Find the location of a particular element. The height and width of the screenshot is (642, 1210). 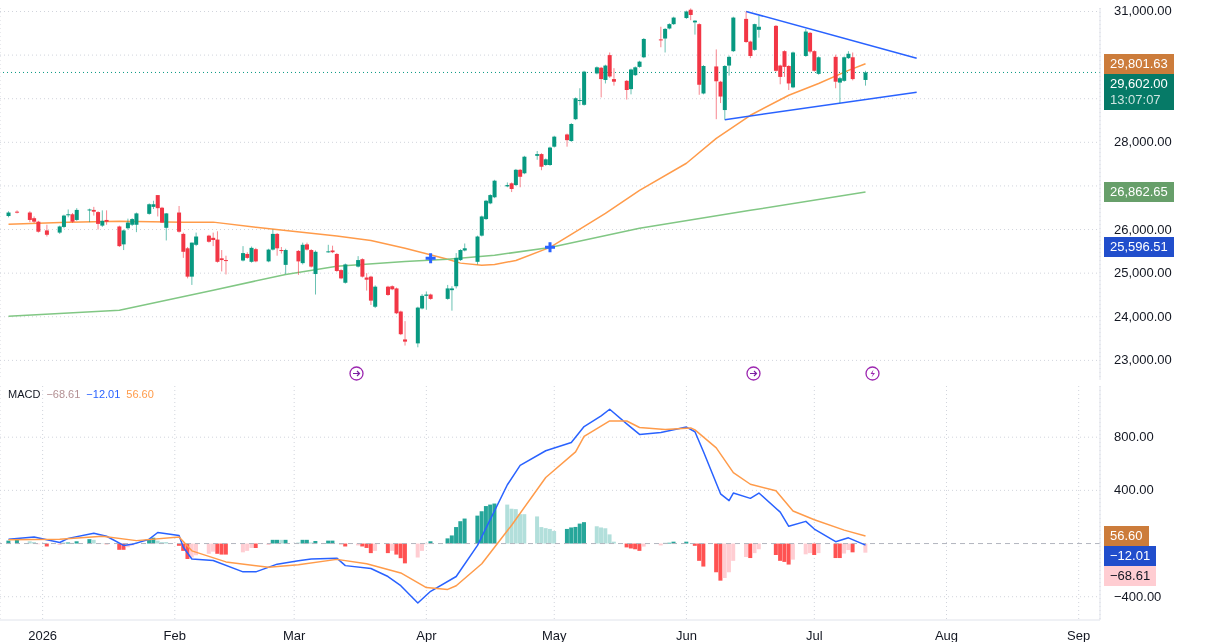

annotation: 56.60 is located at coordinates (140, 394).